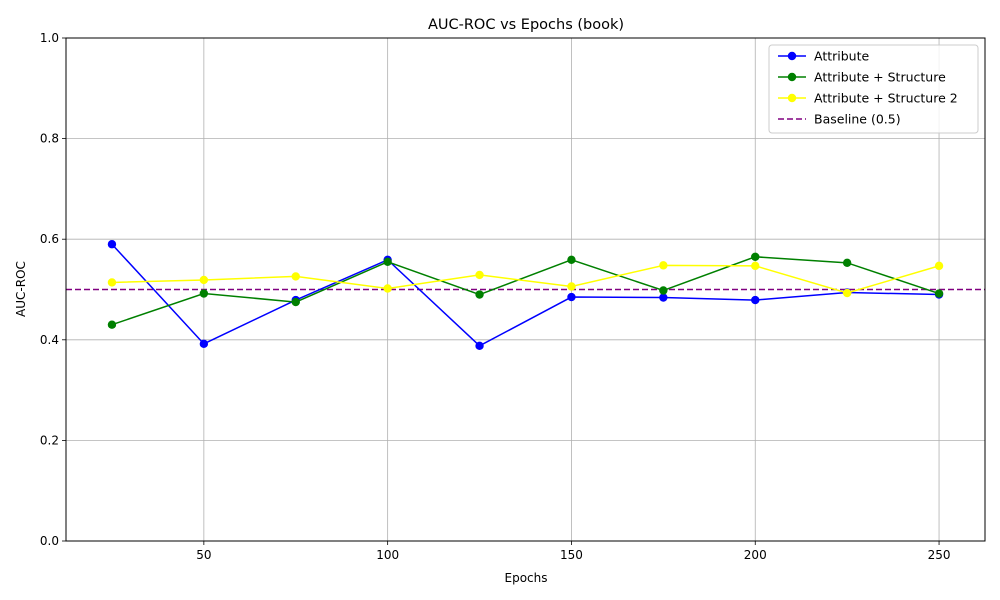  What do you see at coordinates (842, 56) in the screenshot?
I see `legend-label: Attribute` at bounding box center [842, 56].